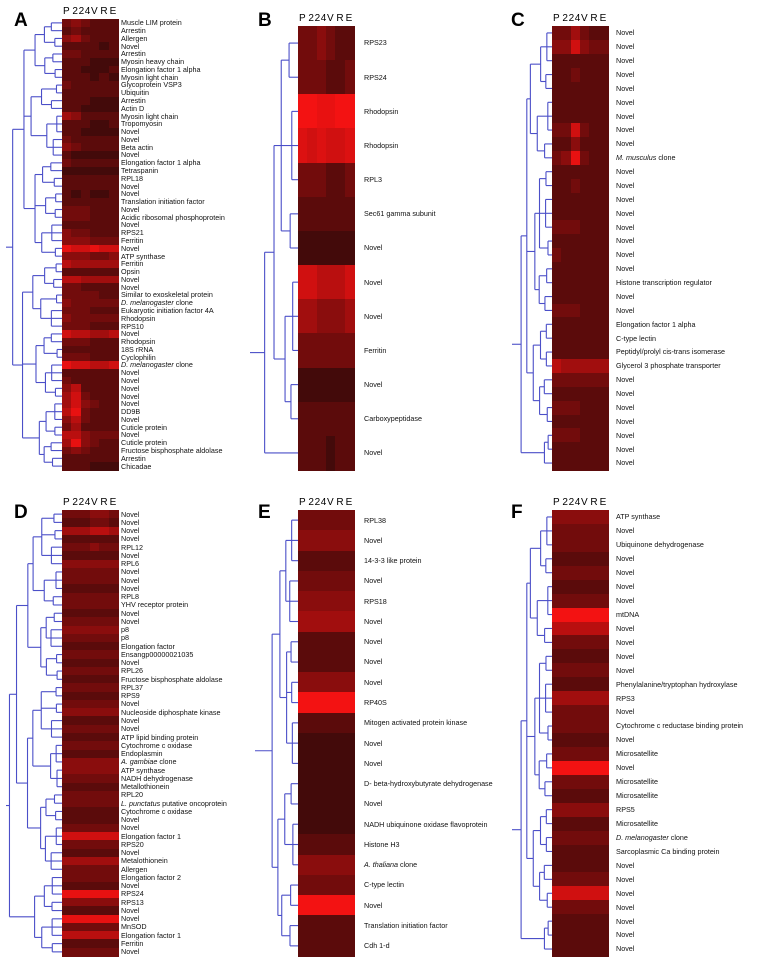 The image size is (772, 962). Describe the element at coordinates (134, 927) in the screenshot. I see `gene-label: MnSOD` at that location.